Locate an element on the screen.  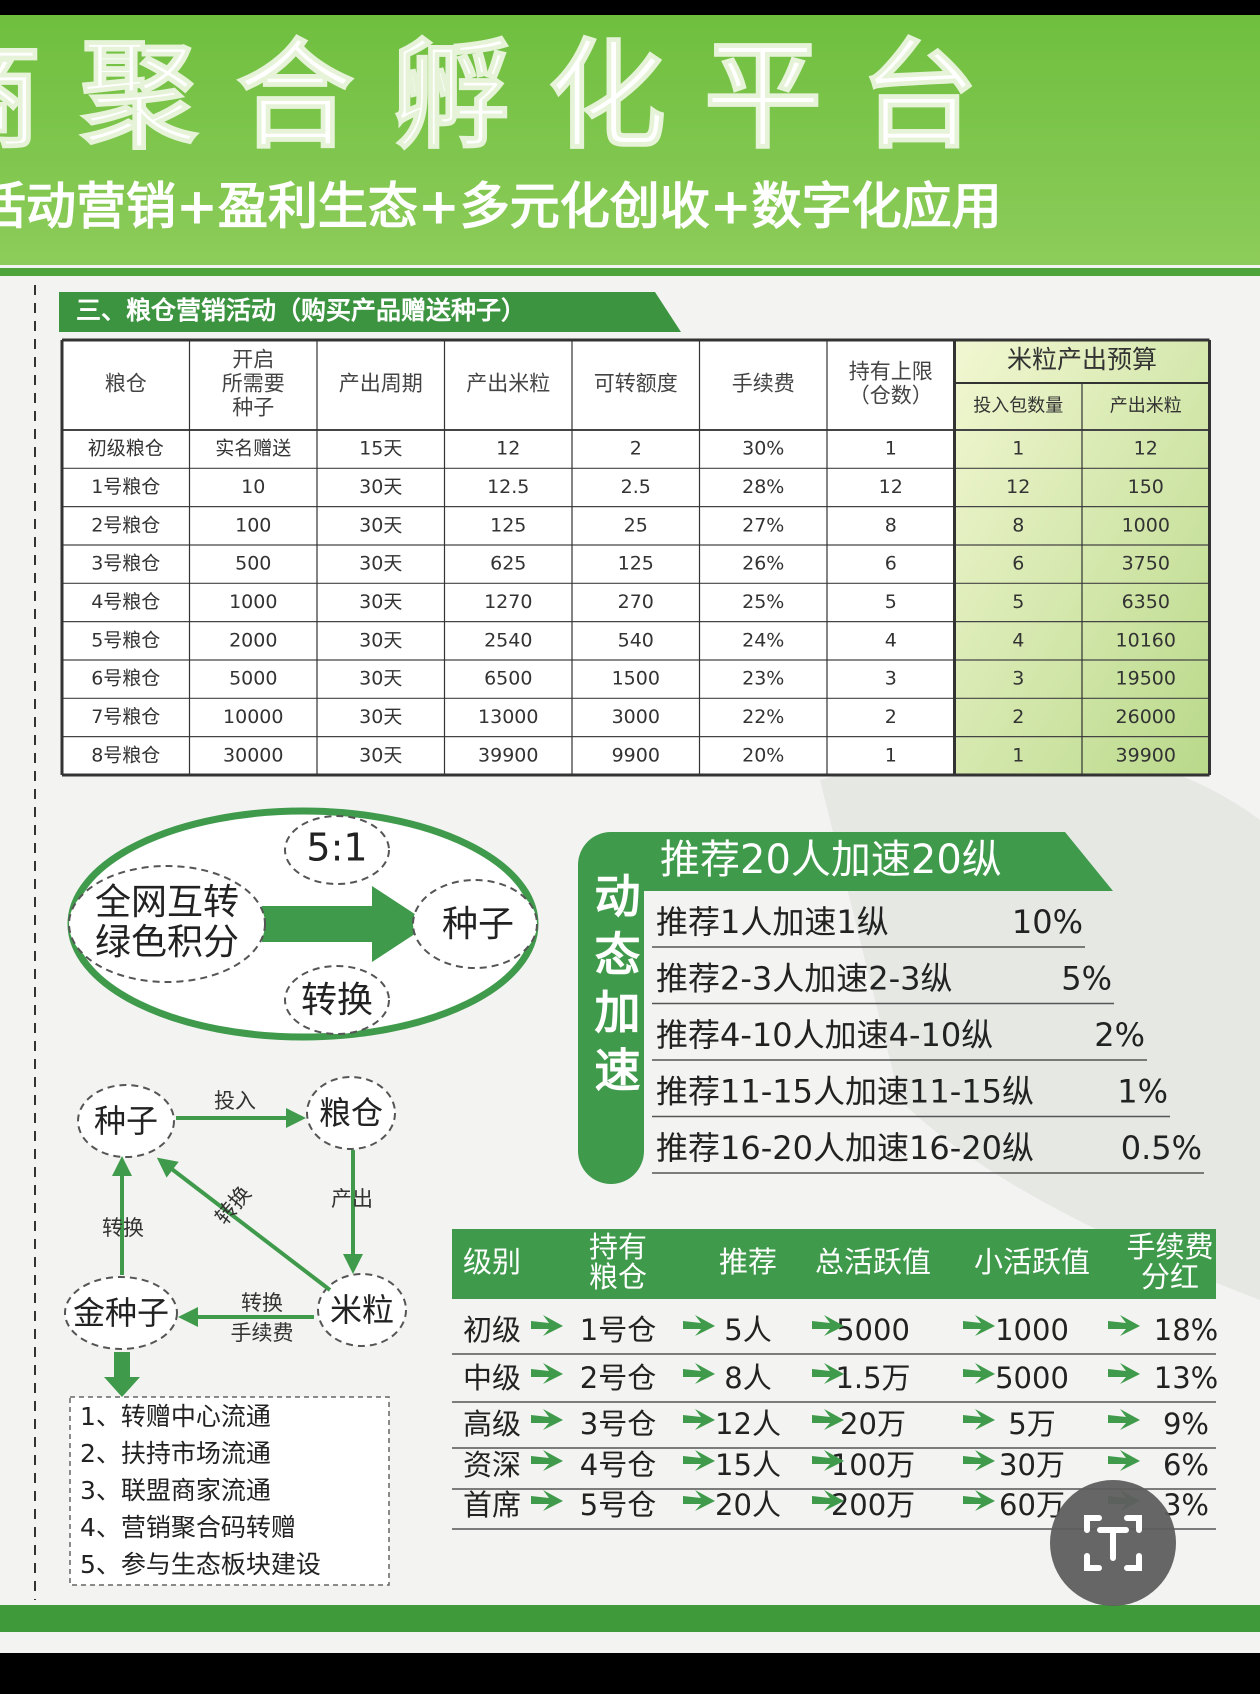
level-cell: 2号仓 is located at coordinates (618, 1378).